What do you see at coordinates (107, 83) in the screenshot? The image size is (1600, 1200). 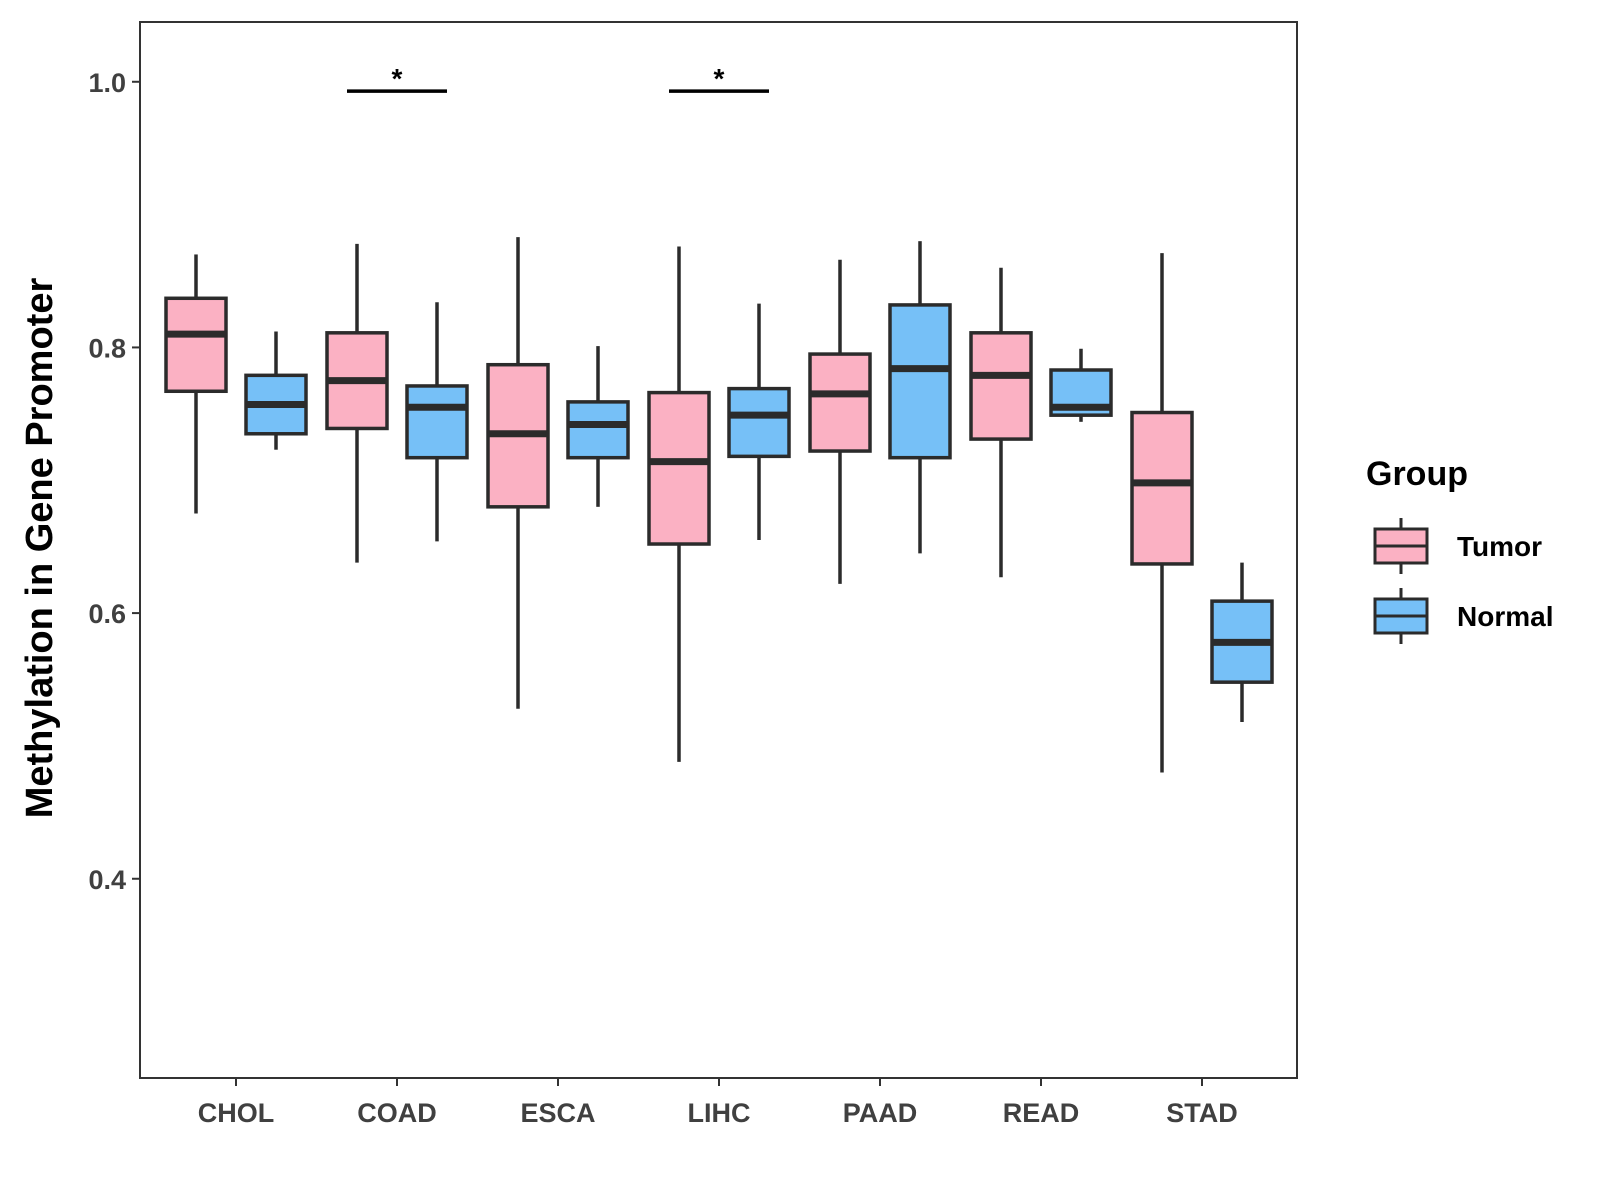 I see `y-tick-label: 1.0` at bounding box center [107, 83].